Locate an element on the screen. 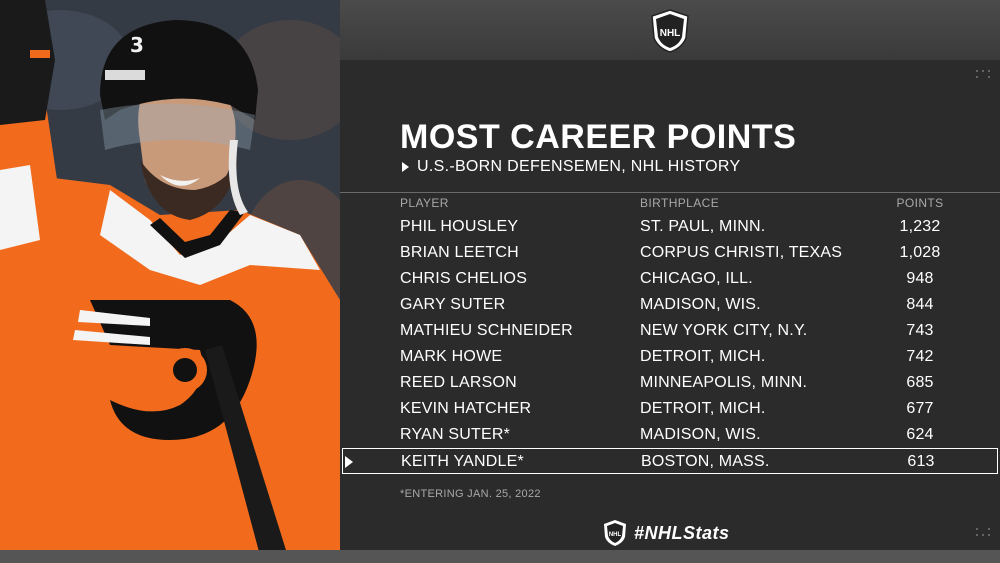 This screenshot has height=563, width=1000. player-name: MATHIEU SCHNEIDER is located at coordinates (486, 330).